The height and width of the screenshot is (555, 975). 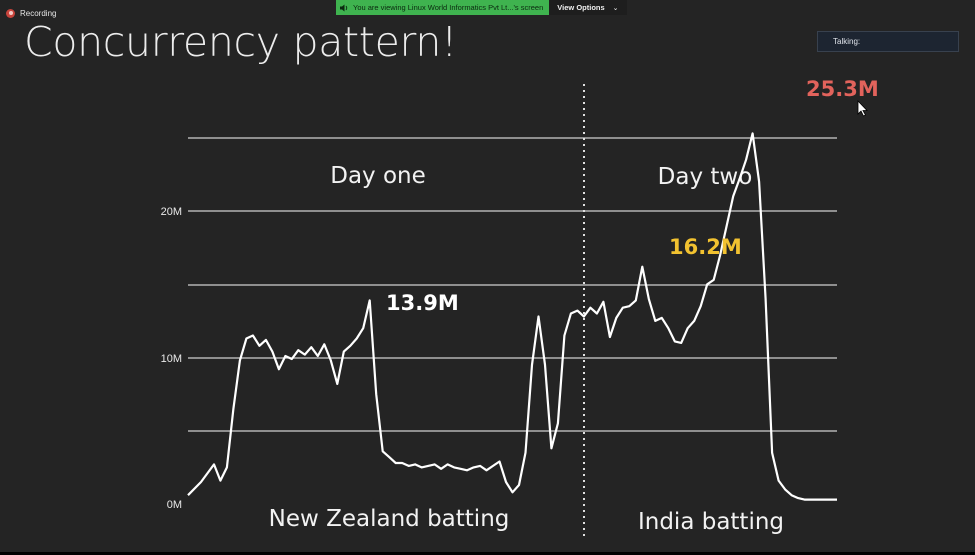 I want to click on batting-label-new-zealand: New Zealand batting, so click(x=389, y=519).